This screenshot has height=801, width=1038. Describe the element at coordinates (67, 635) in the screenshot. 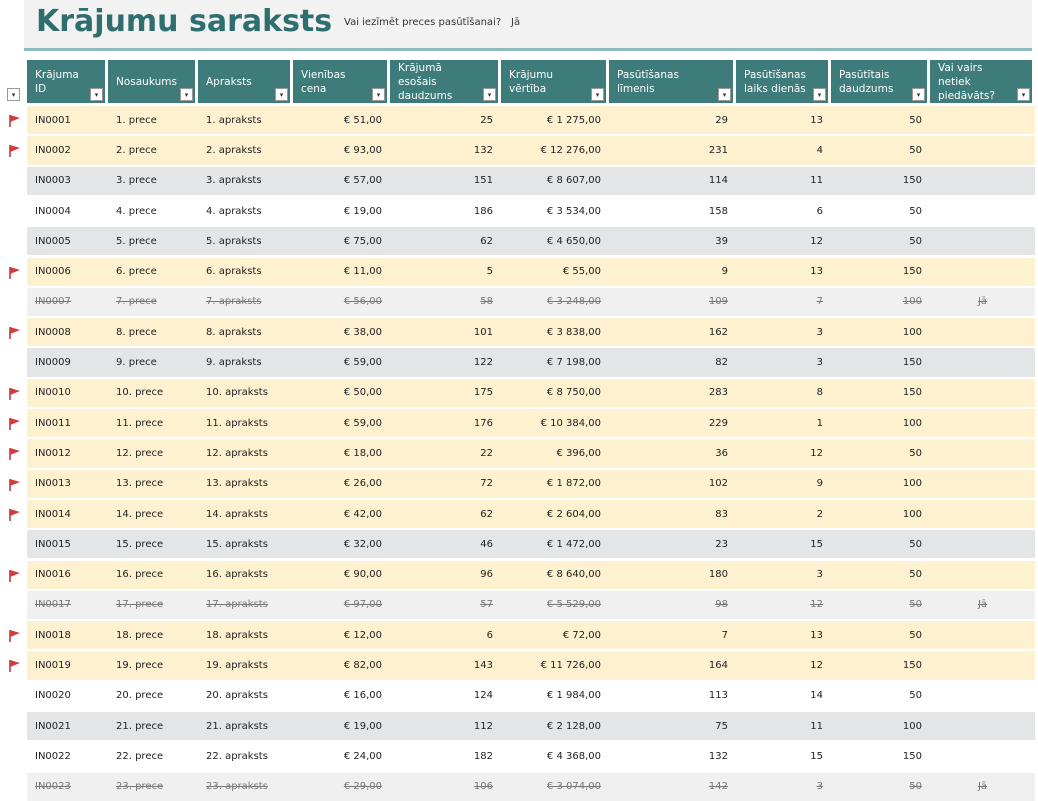

I see `table-cell: IN0018` at that location.